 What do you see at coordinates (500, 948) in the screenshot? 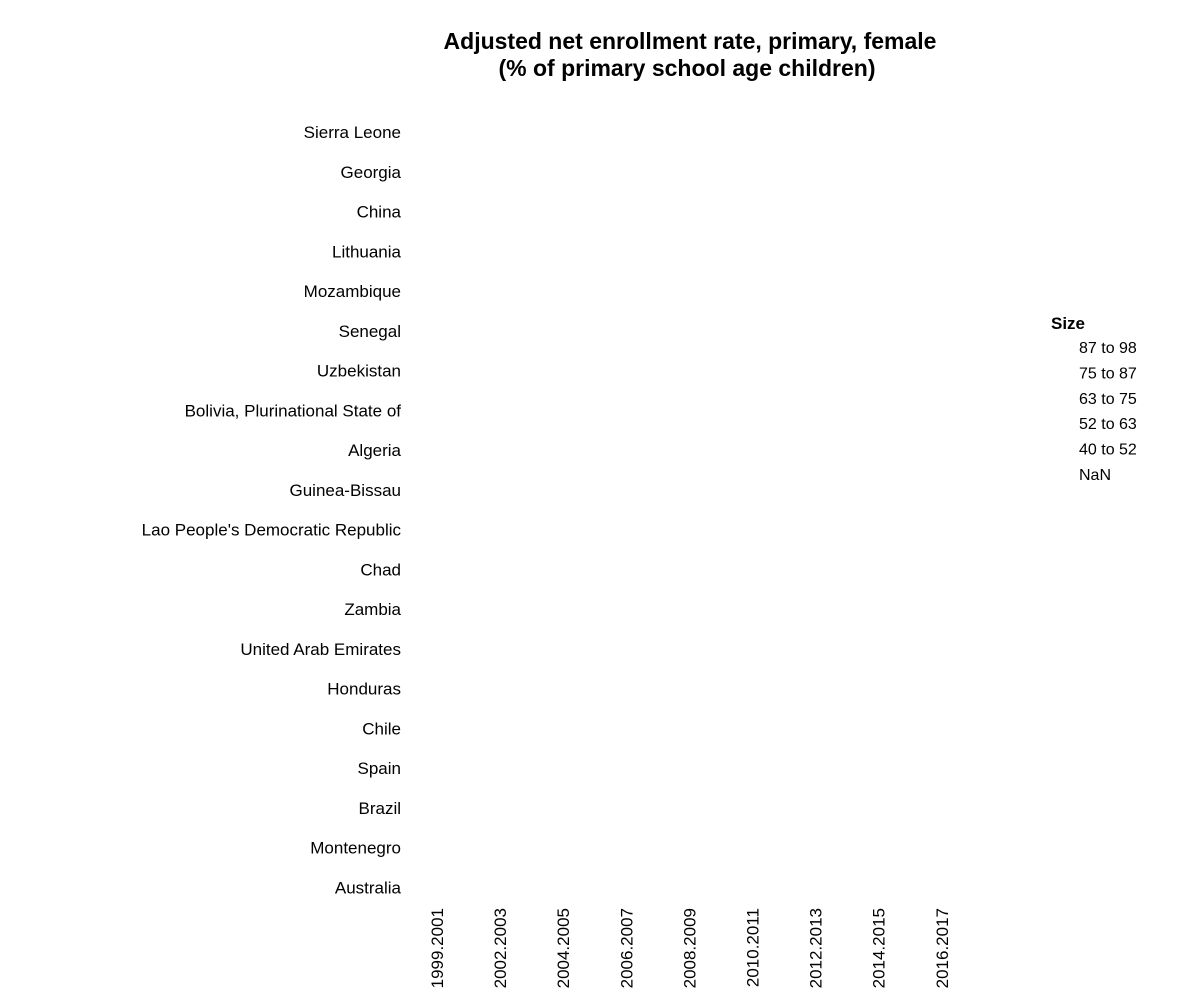
I see `x-tick-label: 2002.2003` at bounding box center [500, 948].